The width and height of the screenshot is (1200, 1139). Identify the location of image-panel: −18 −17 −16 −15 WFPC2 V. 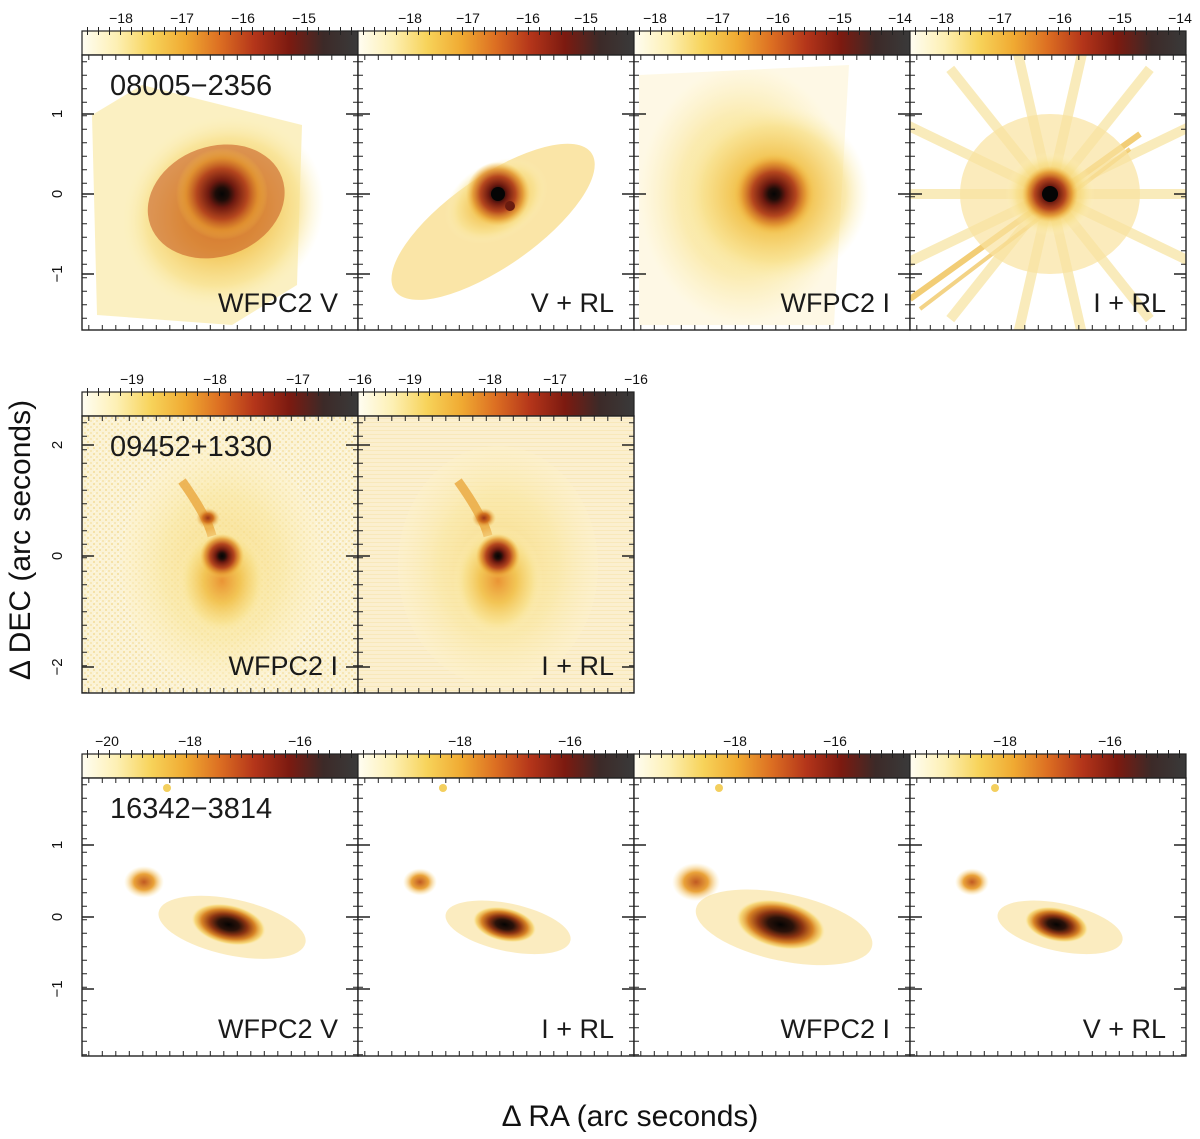
(220, 170).